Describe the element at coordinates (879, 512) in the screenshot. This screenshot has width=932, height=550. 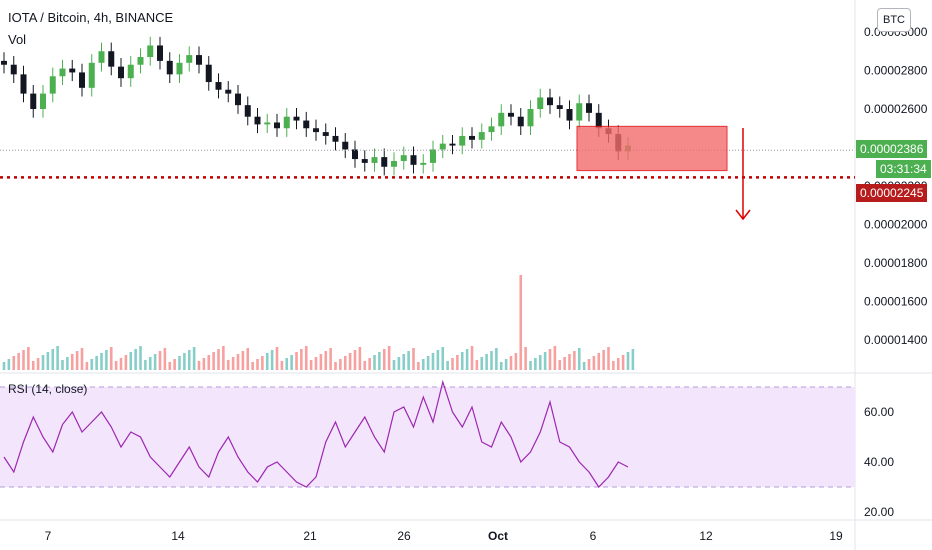
I see `rsi-tick-label: 20.00` at that location.